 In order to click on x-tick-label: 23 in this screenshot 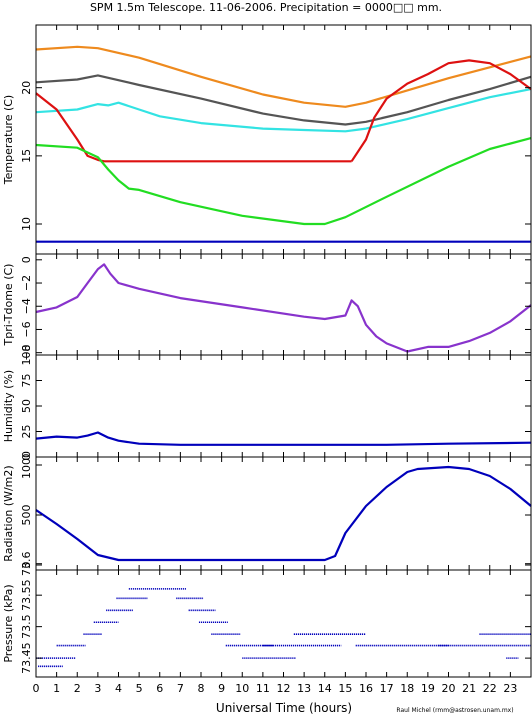, I will do `click(510, 688)`.